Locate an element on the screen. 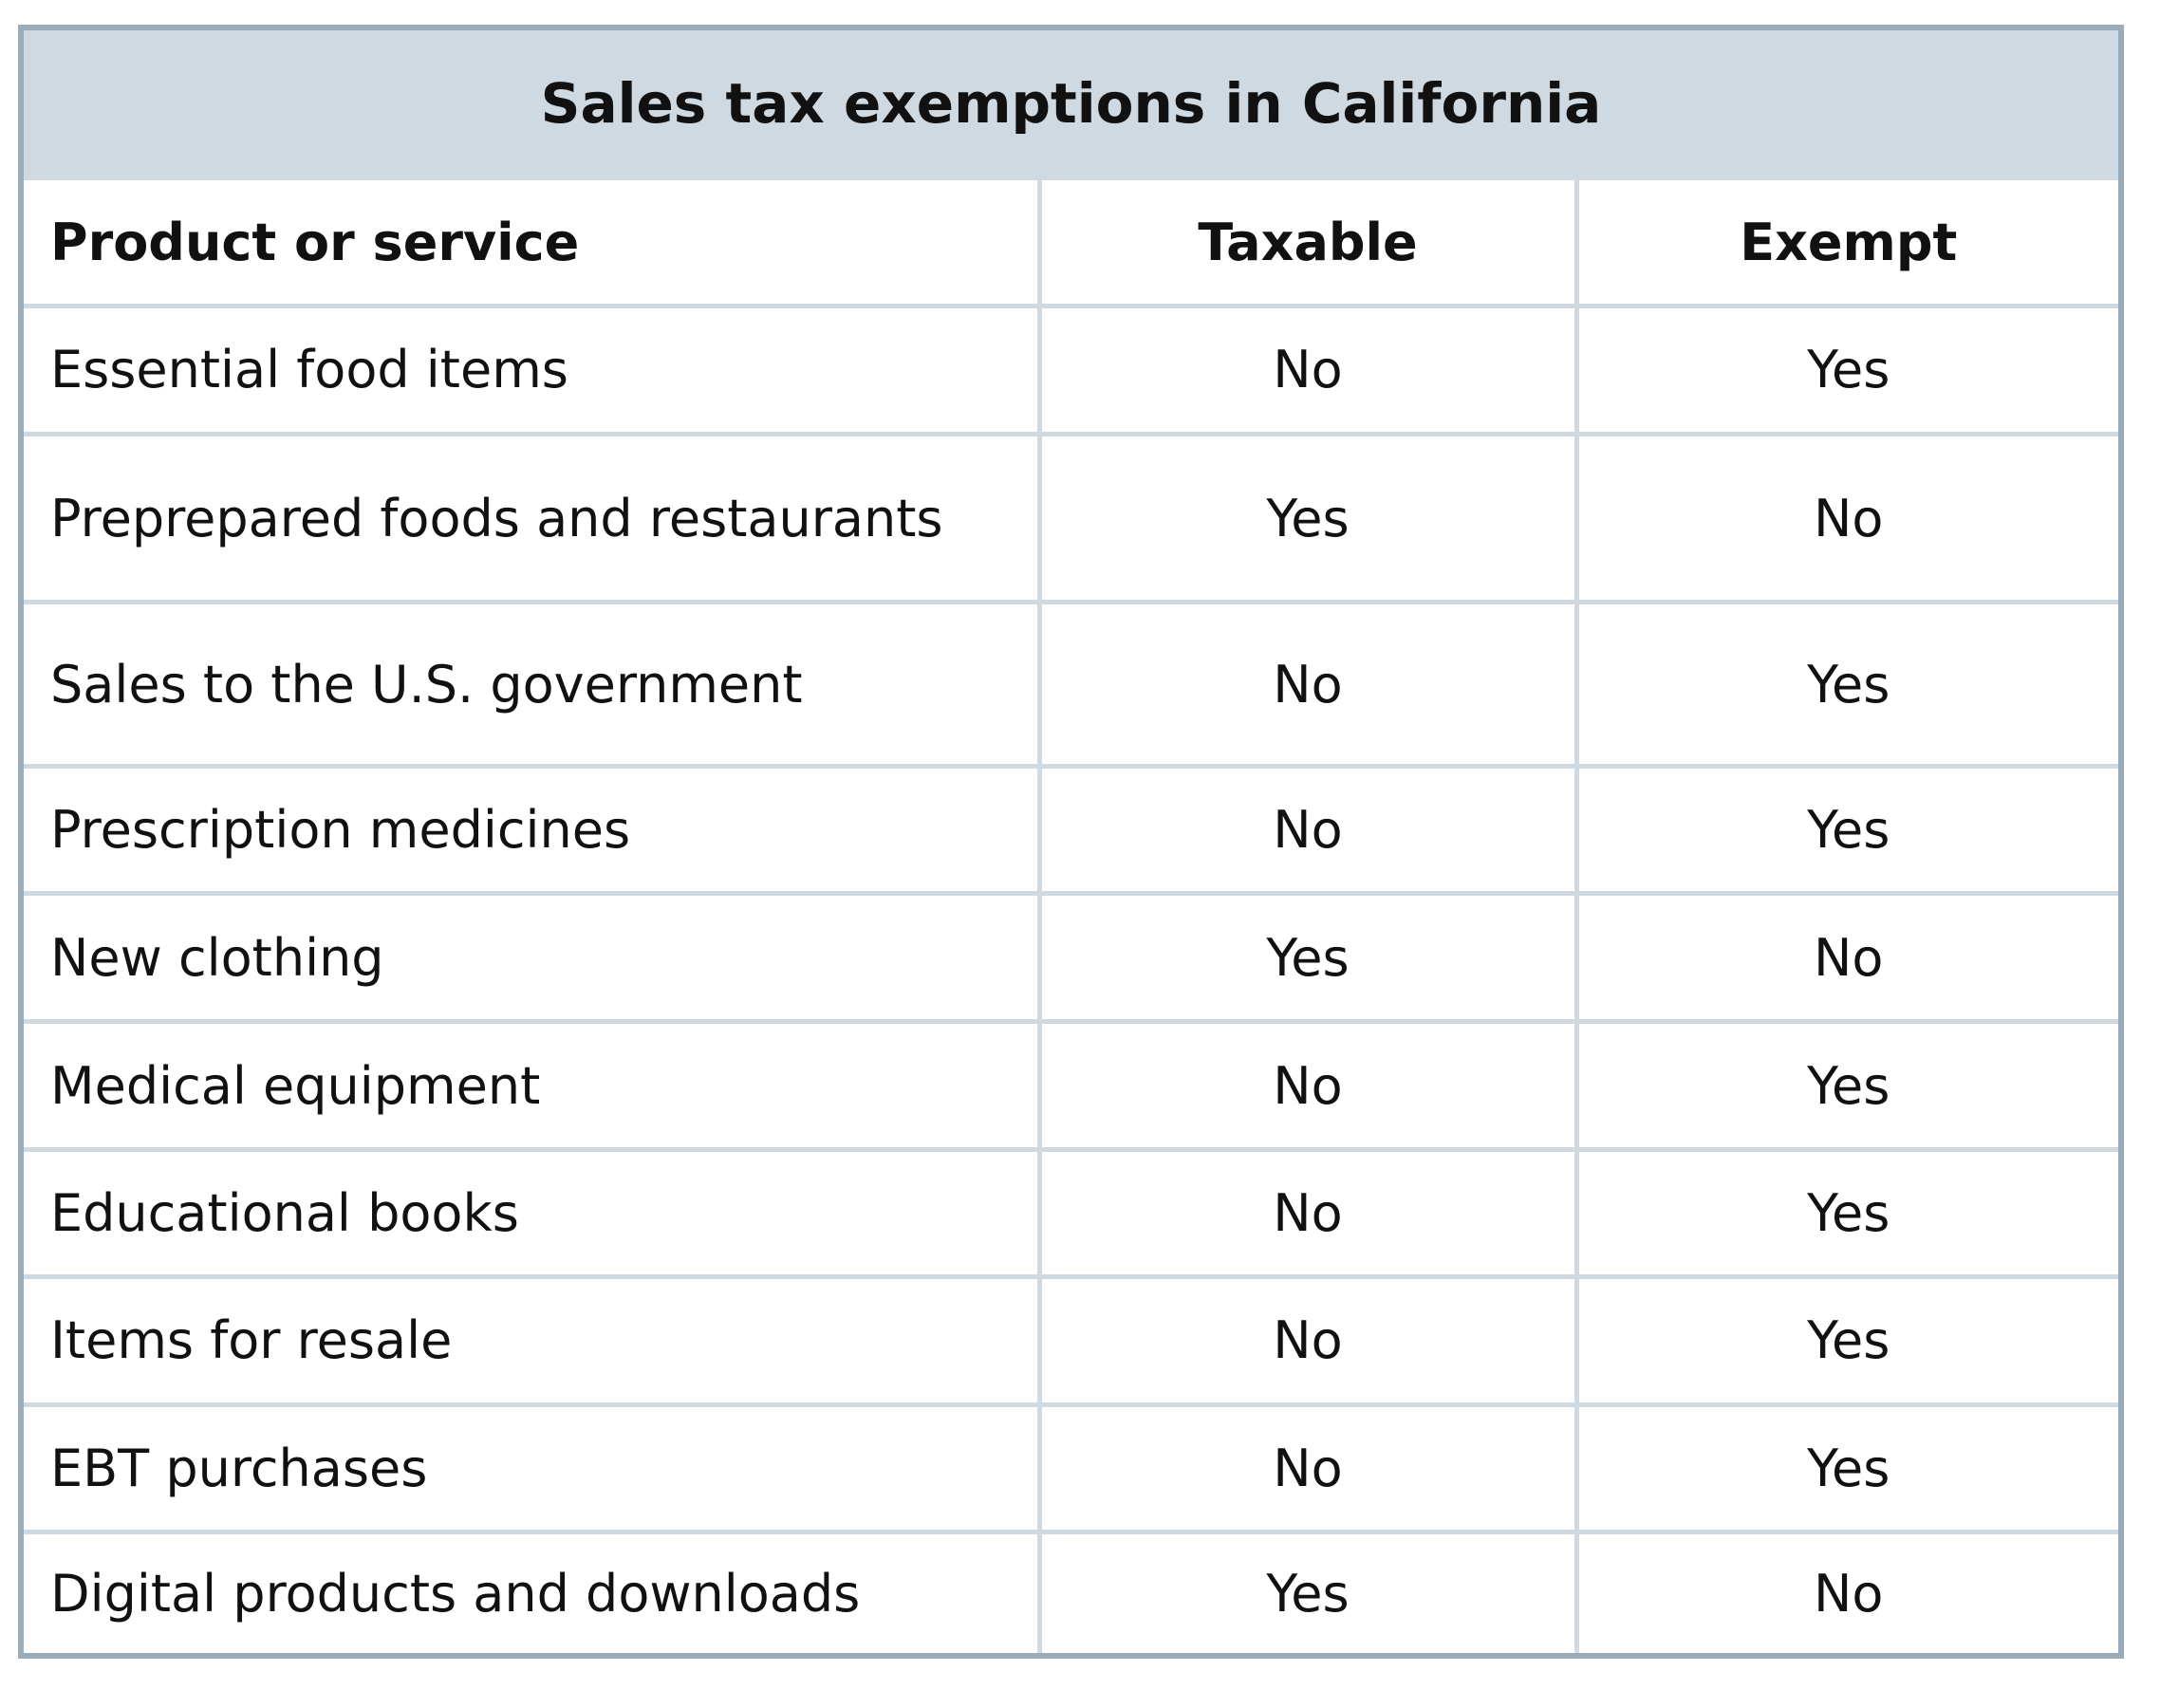 This screenshot has height=1708, width=2160. product-cell: Essential food items is located at coordinates (533, 370).